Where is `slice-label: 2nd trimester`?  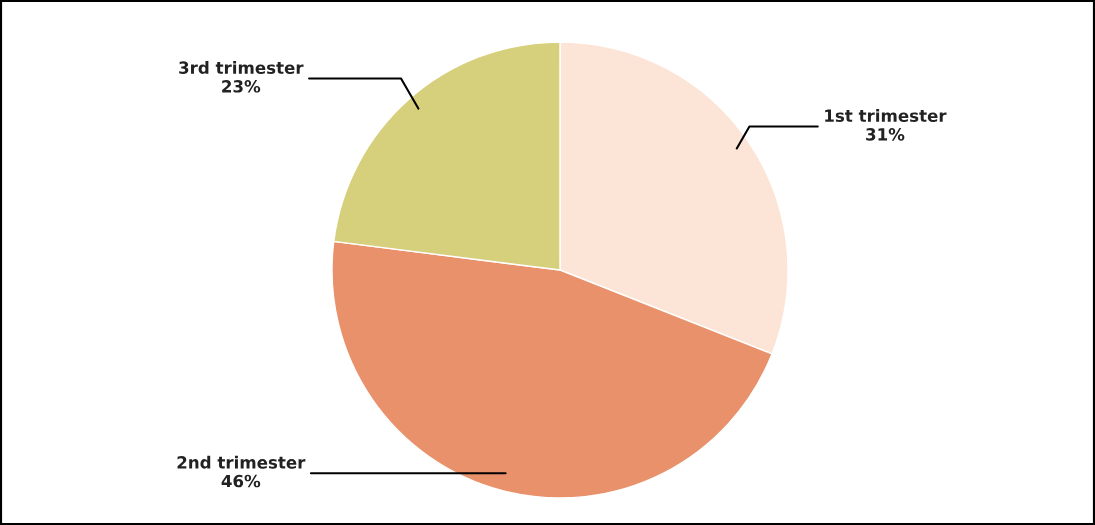
slice-label: 2nd trimester is located at coordinates (241, 462).